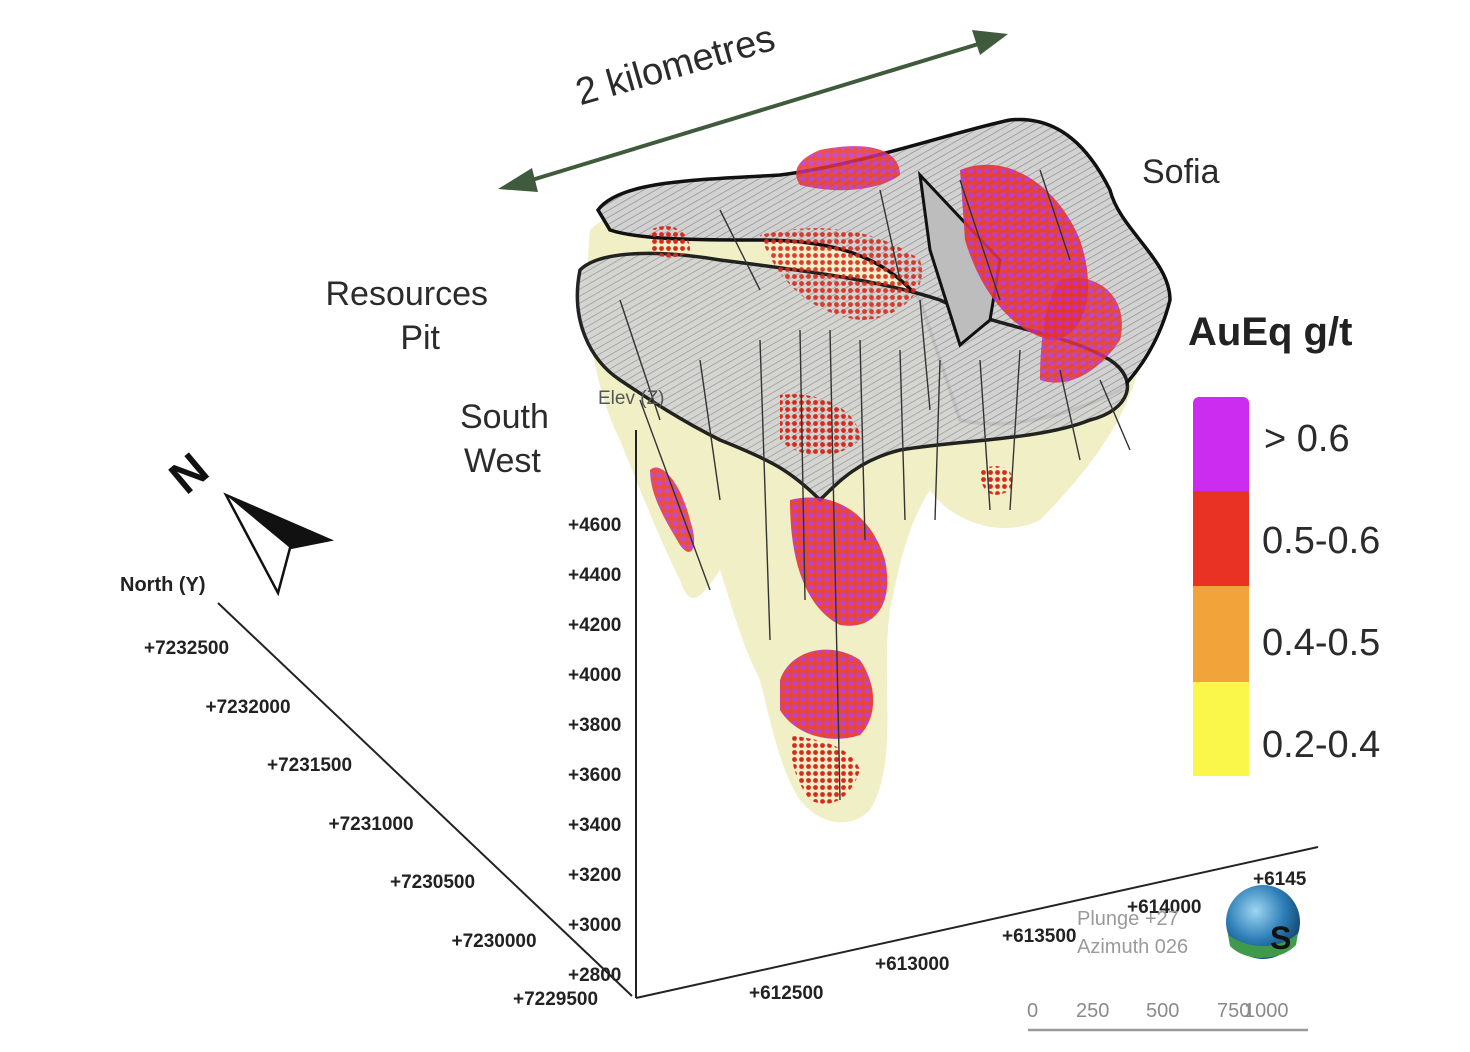  I want to click on arrow-head-right, so click(990, 42).